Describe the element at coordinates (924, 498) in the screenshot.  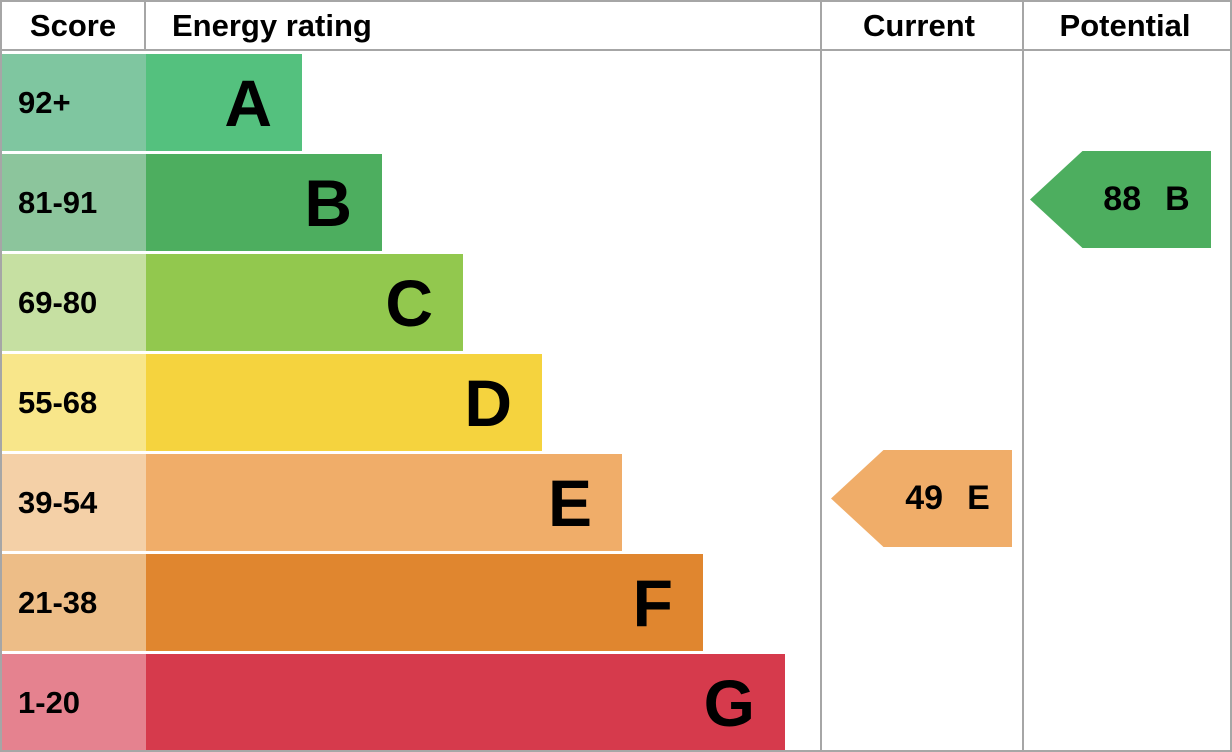
I see `current-score-value: 49` at that location.